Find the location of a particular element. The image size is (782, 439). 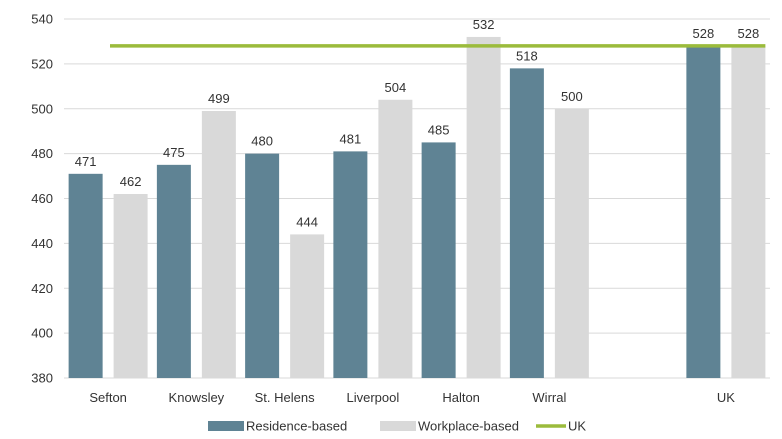

y-tick-label: 540 is located at coordinates (42, 19).